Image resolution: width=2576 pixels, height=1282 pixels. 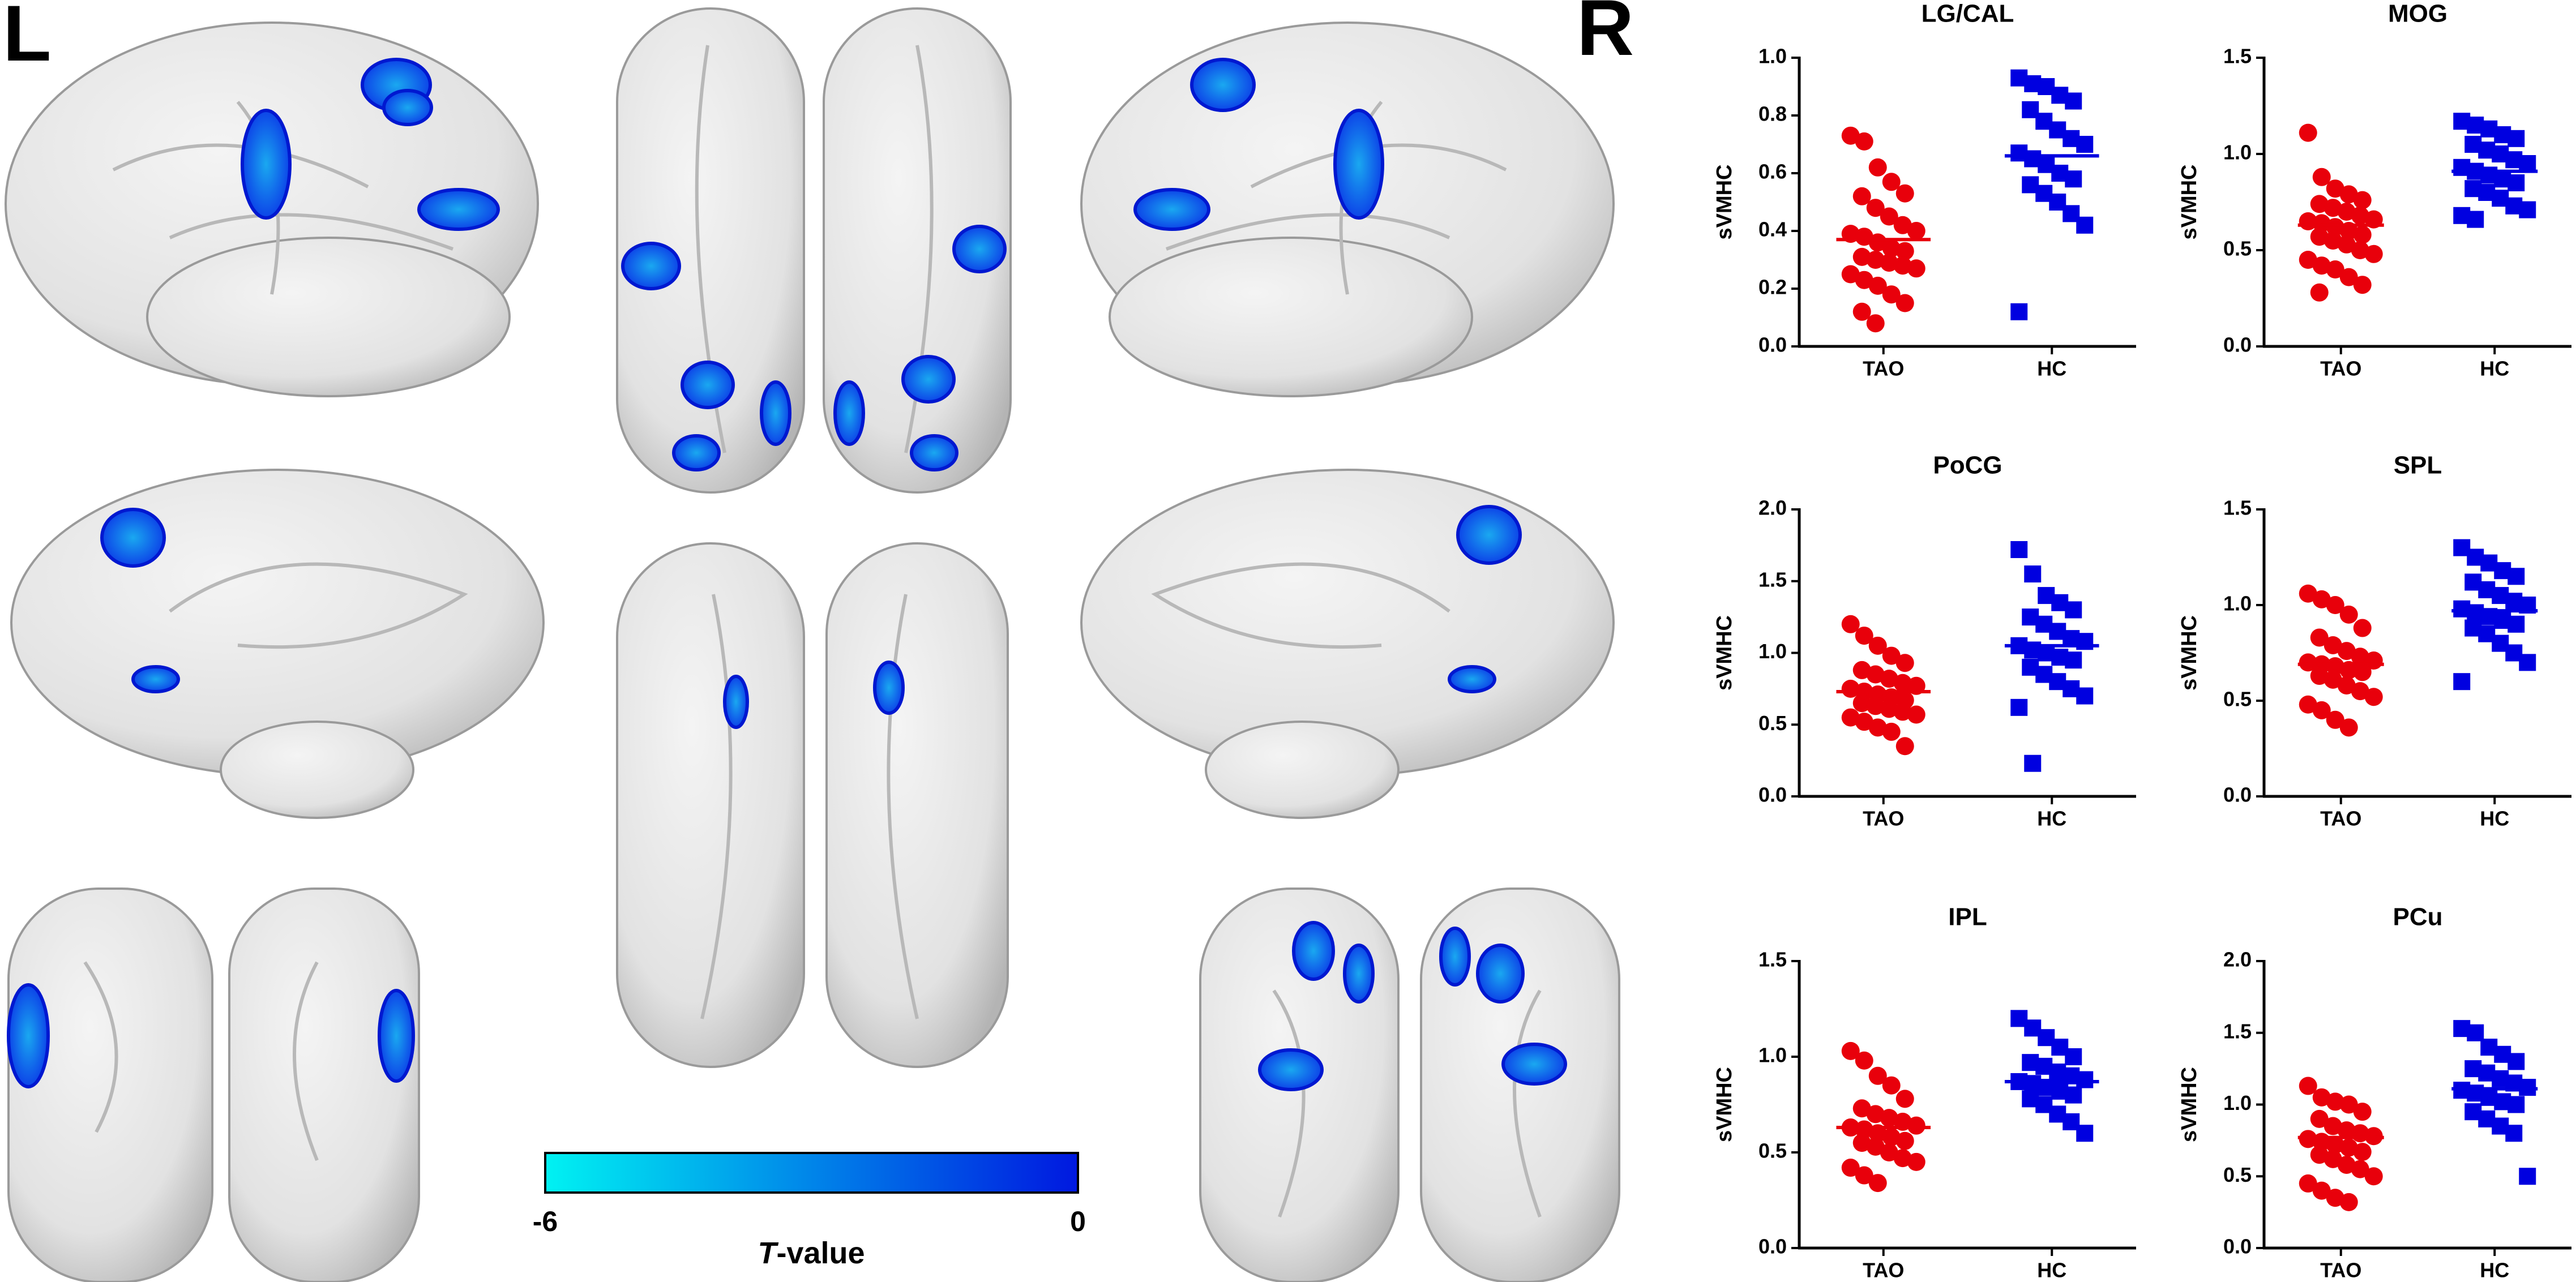 What do you see at coordinates (812, 805) in the screenshot?
I see `brain-ventral` at bounding box center [812, 805].